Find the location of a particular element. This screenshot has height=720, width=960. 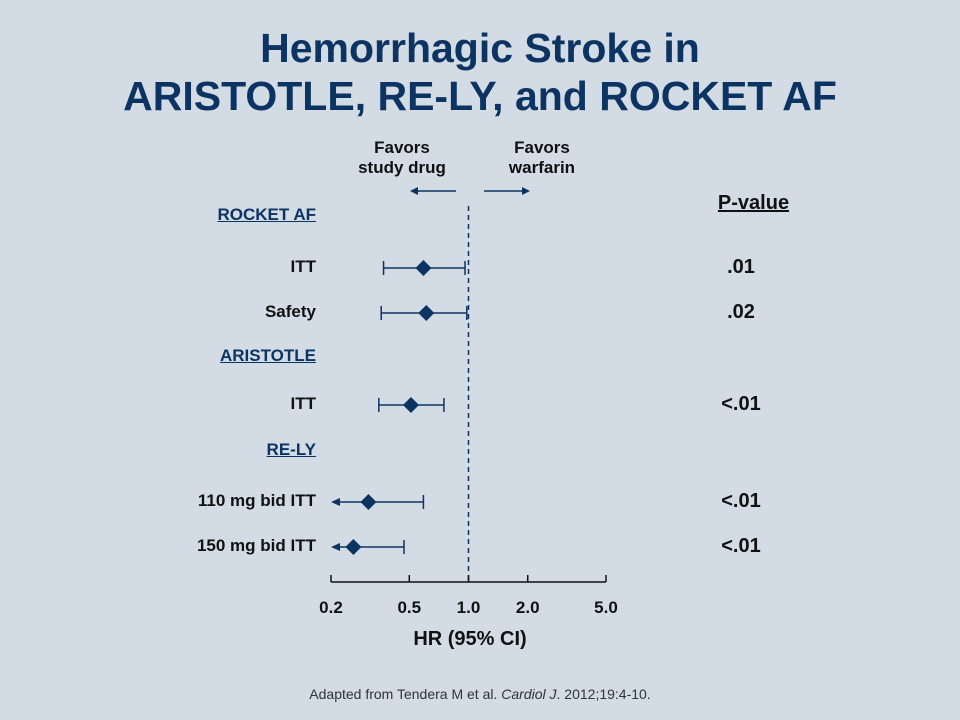

x-tick-label-3: 2.0 is located at coordinates (528, 607).